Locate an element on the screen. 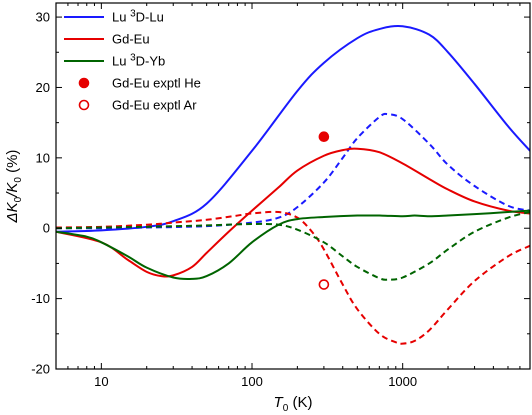 The image size is (532, 415). legend-label: Gd-Eu exptl Ar is located at coordinates (154, 105).